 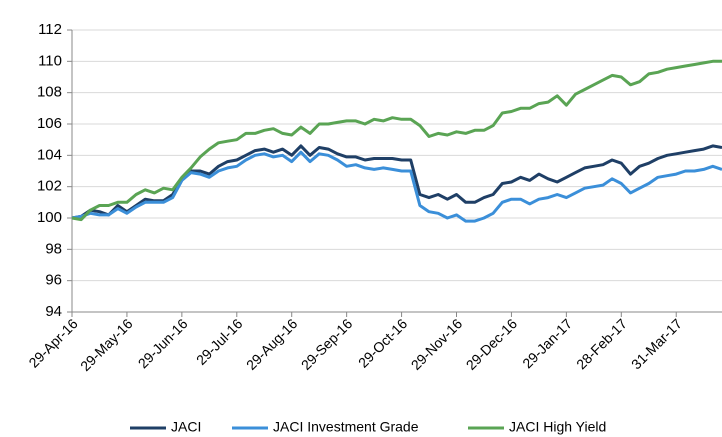 I want to click on legend-label: JACI High Yield, so click(x=557, y=427).